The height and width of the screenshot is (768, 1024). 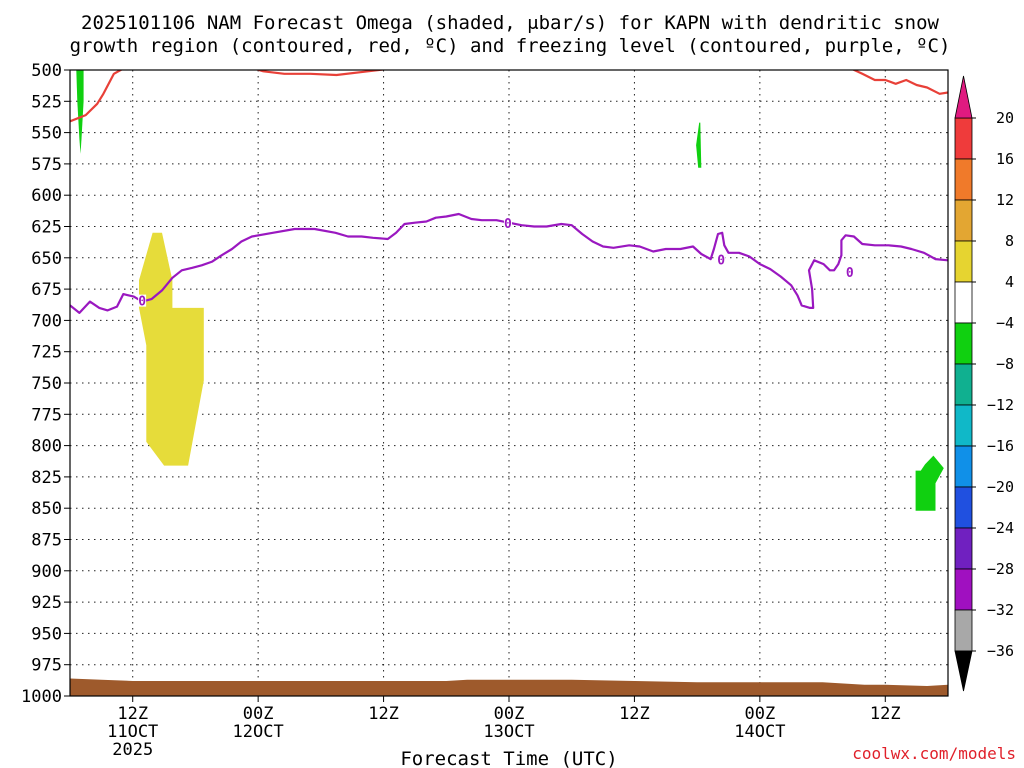 What do you see at coordinates (46, 447) in the screenshot?
I see `y-tick-label: 800` at bounding box center [46, 447].